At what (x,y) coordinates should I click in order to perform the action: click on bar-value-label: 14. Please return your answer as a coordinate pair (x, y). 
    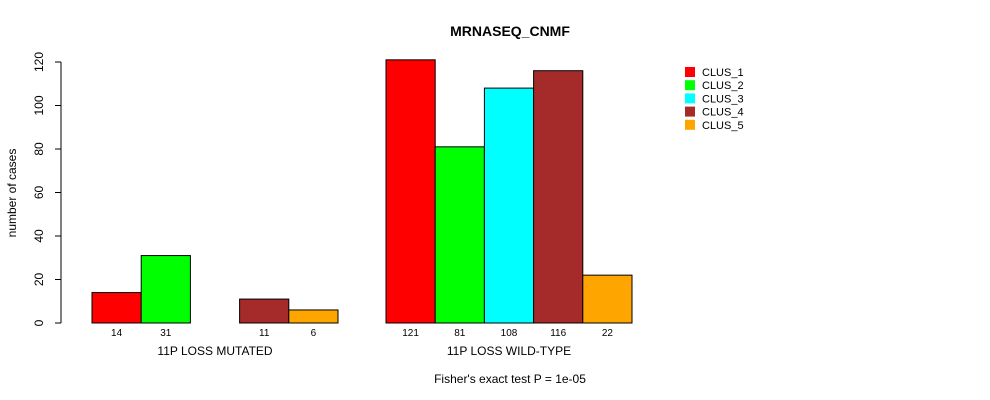
    Looking at the image, I should click on (117, 333).